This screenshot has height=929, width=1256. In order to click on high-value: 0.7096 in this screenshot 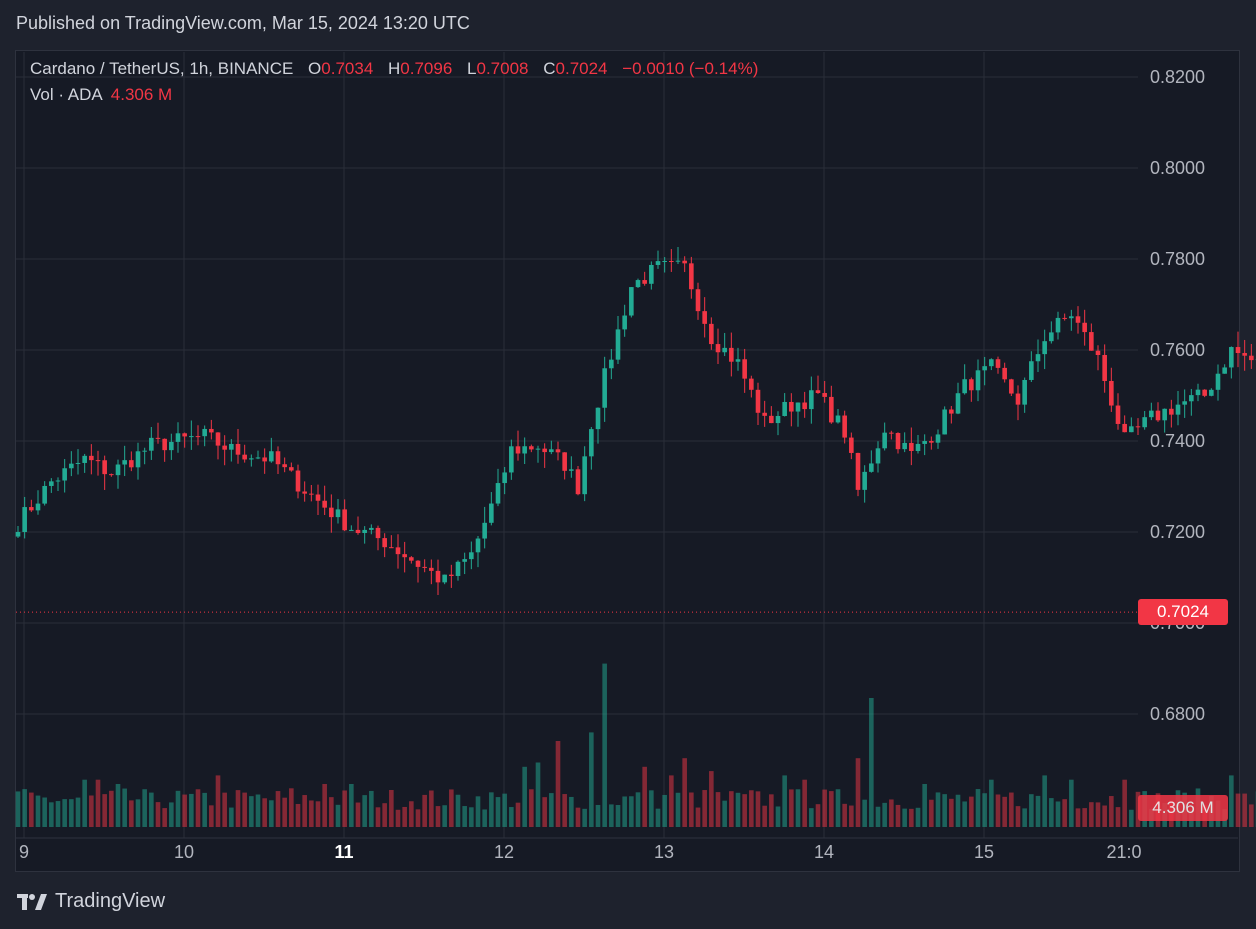, I will do `click(426, 68)`.